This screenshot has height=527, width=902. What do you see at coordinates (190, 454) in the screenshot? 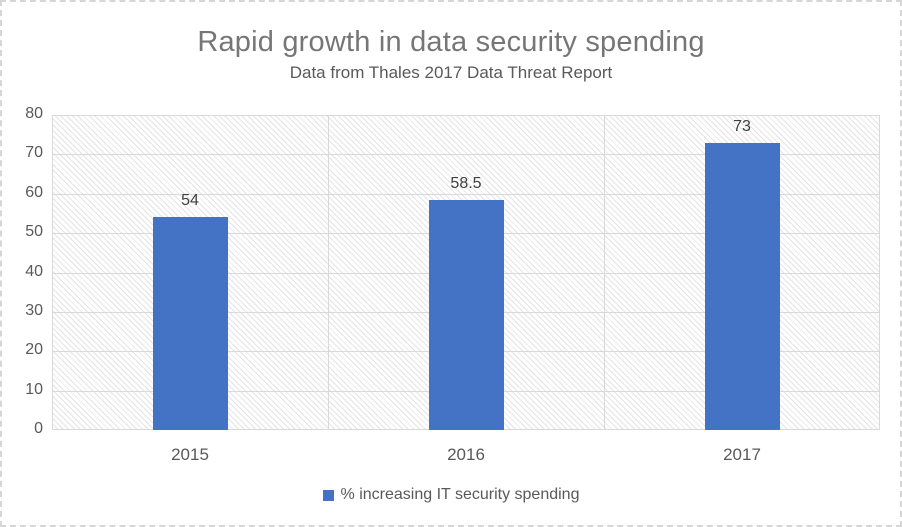
I see `x-axis-tick-label: 2015` at bounding box center [190, 454].